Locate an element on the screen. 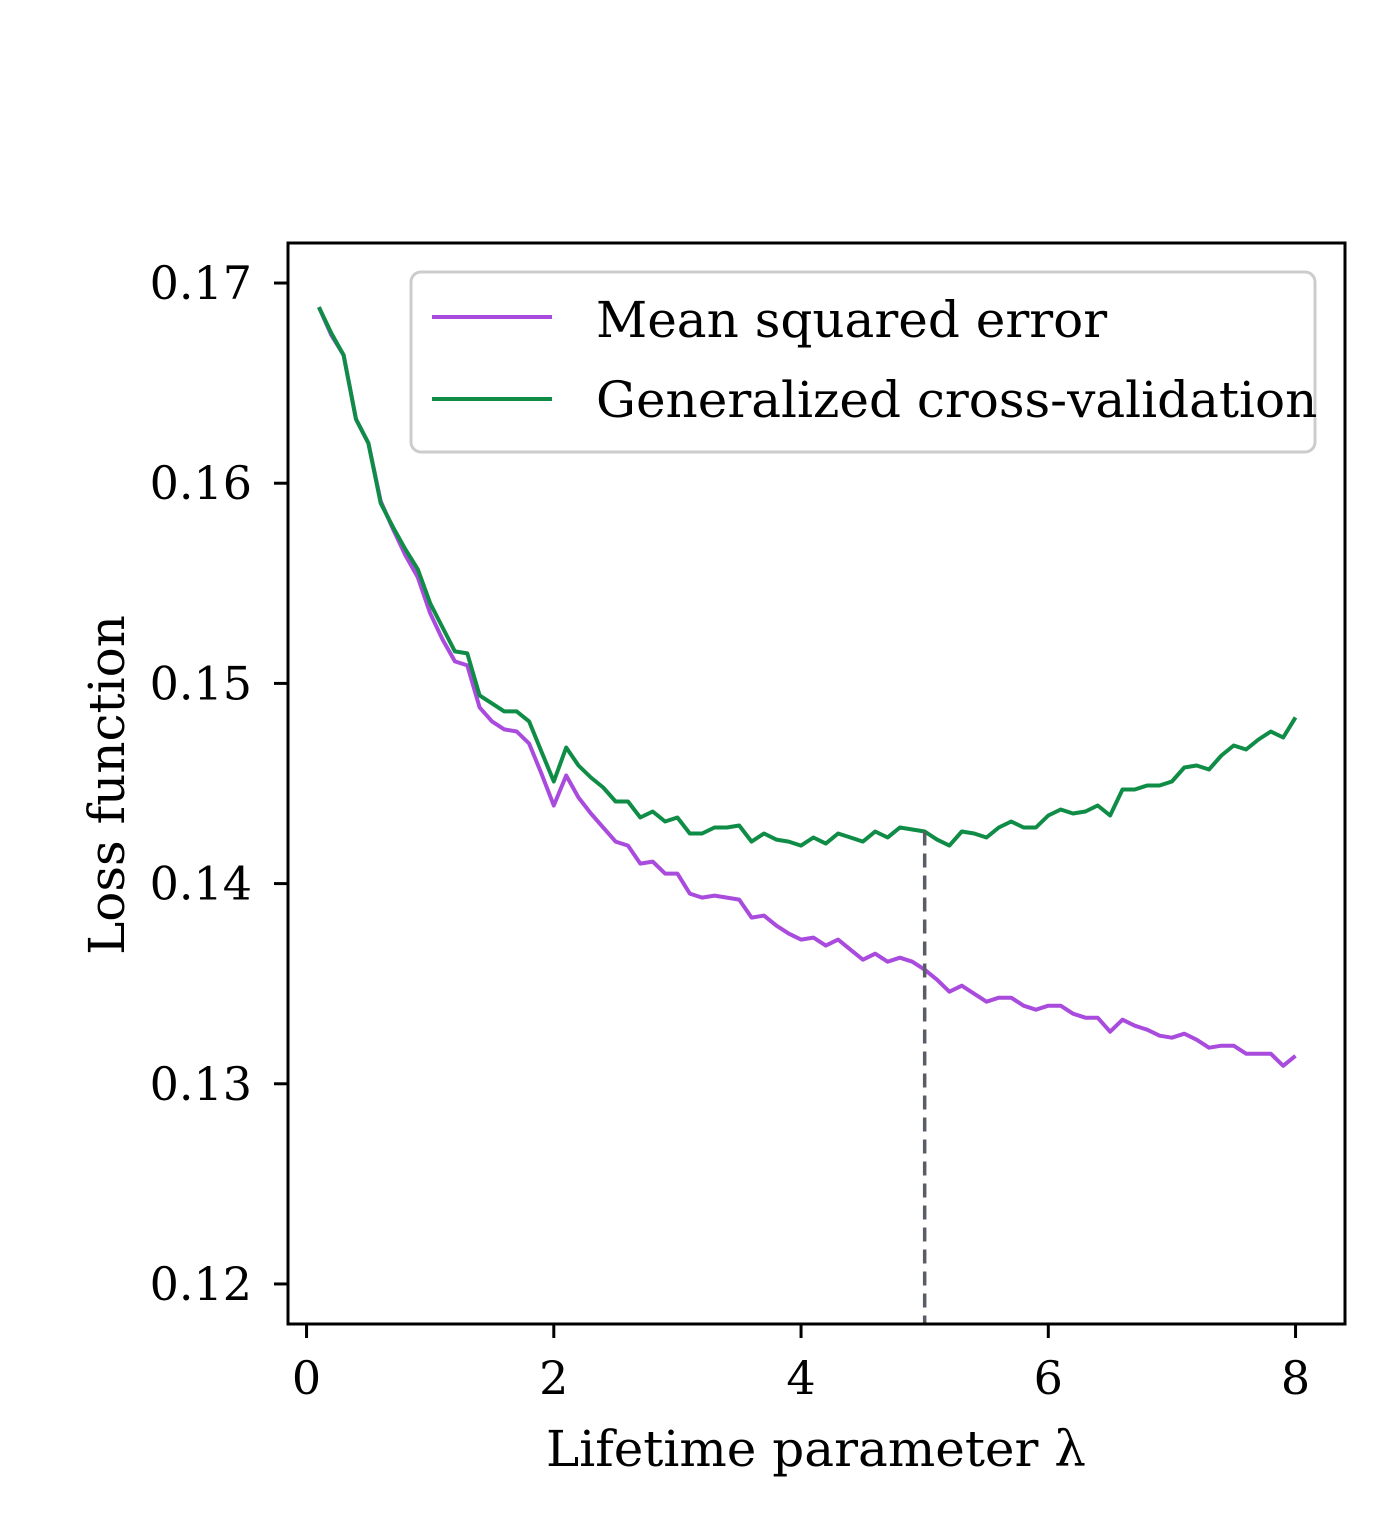 This screenshot has width=1400, height=1540. x-tick-label: 2 is located at coordinates (553, 1378).